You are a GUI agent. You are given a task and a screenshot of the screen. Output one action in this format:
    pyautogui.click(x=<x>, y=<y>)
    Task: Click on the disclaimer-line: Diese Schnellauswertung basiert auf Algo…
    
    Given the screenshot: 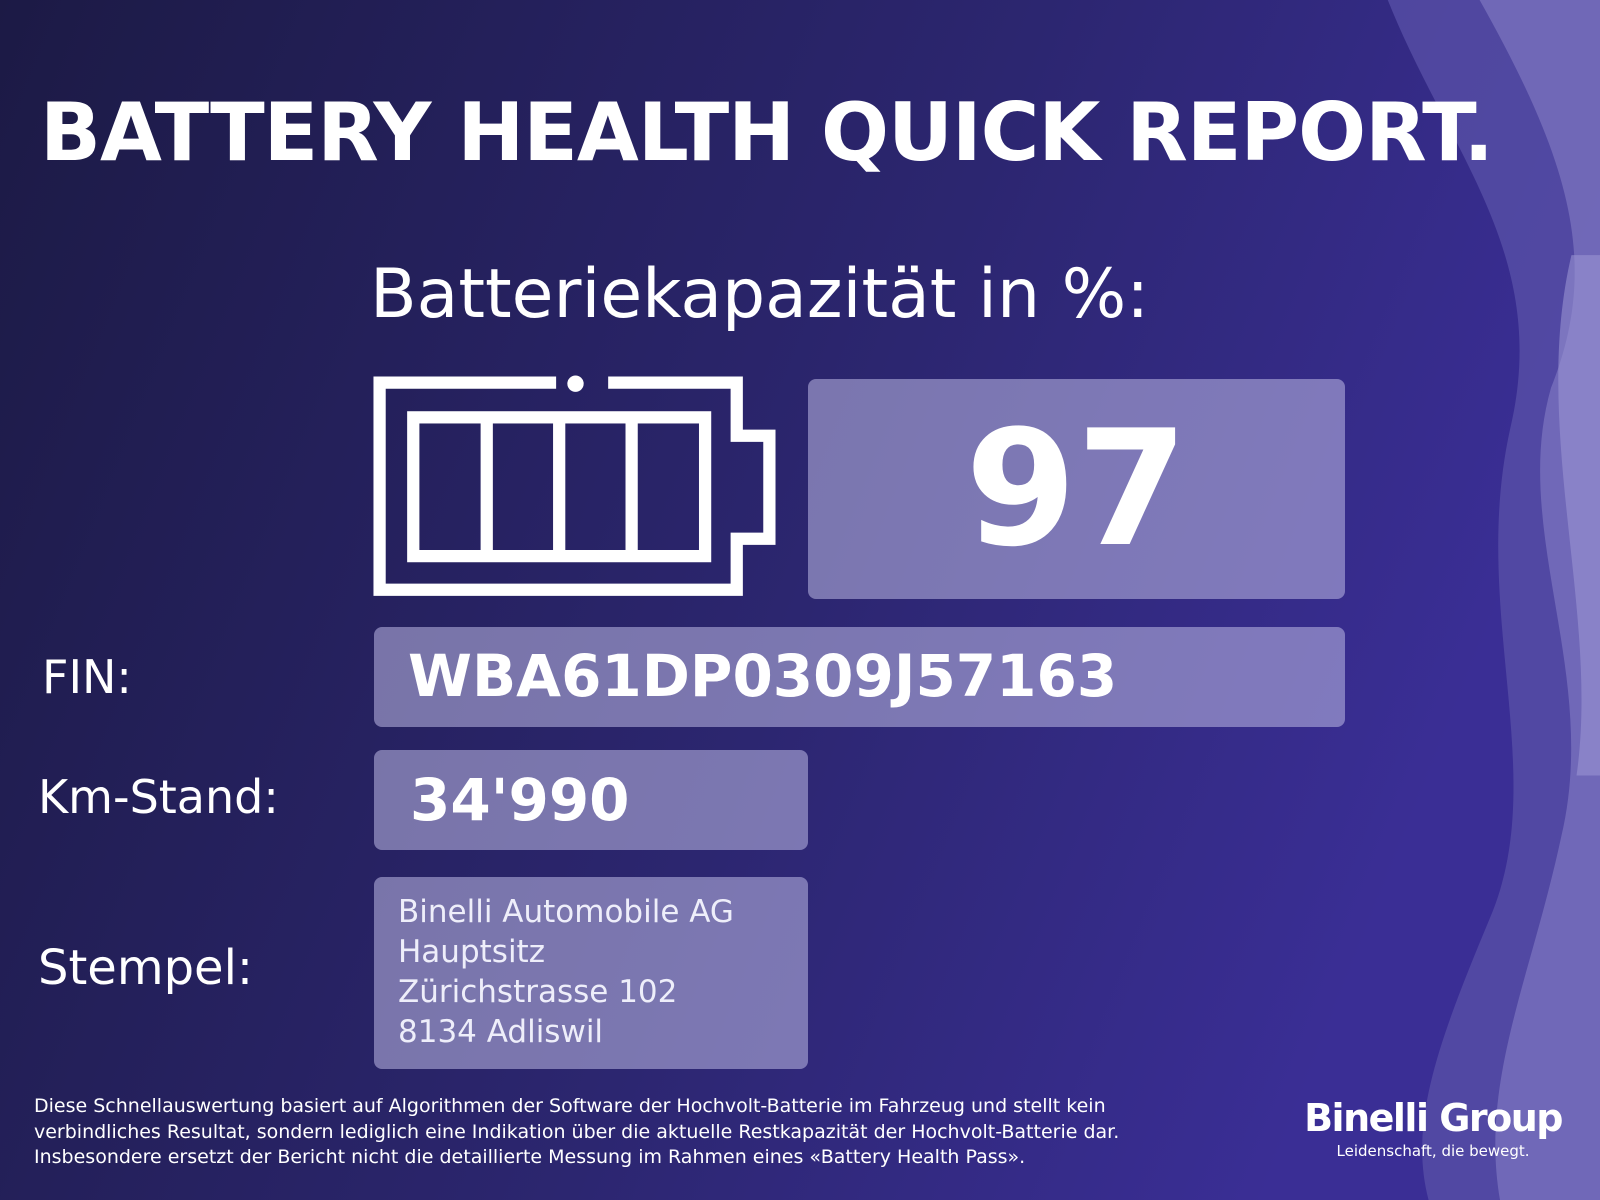 What is the action you would take?
    pyautogui.click(x=570, y=1106)
    